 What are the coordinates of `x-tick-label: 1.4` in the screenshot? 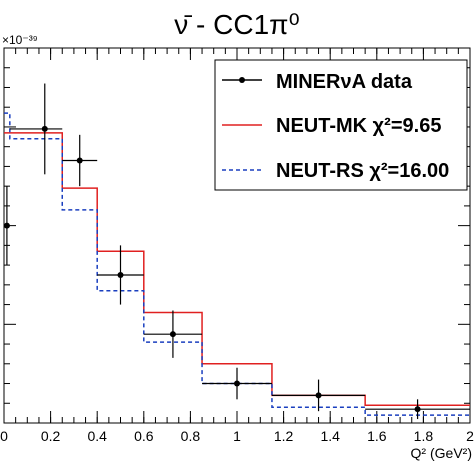 It's located at (330, 436).